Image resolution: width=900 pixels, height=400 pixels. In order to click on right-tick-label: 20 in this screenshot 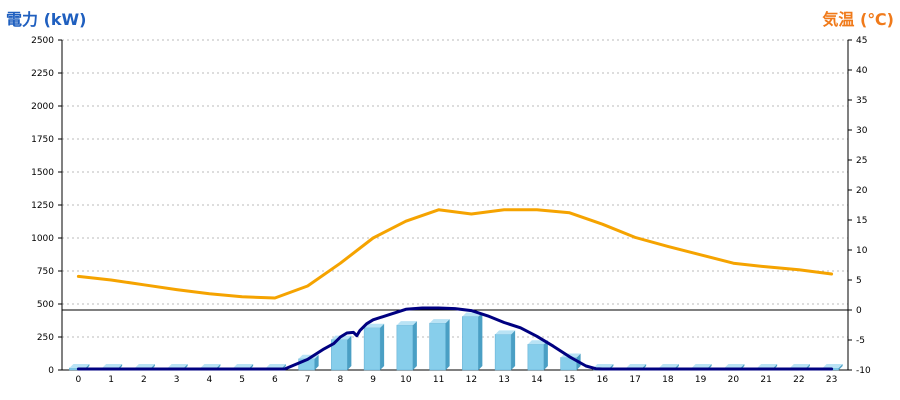, I will do `click(862, 191)`.